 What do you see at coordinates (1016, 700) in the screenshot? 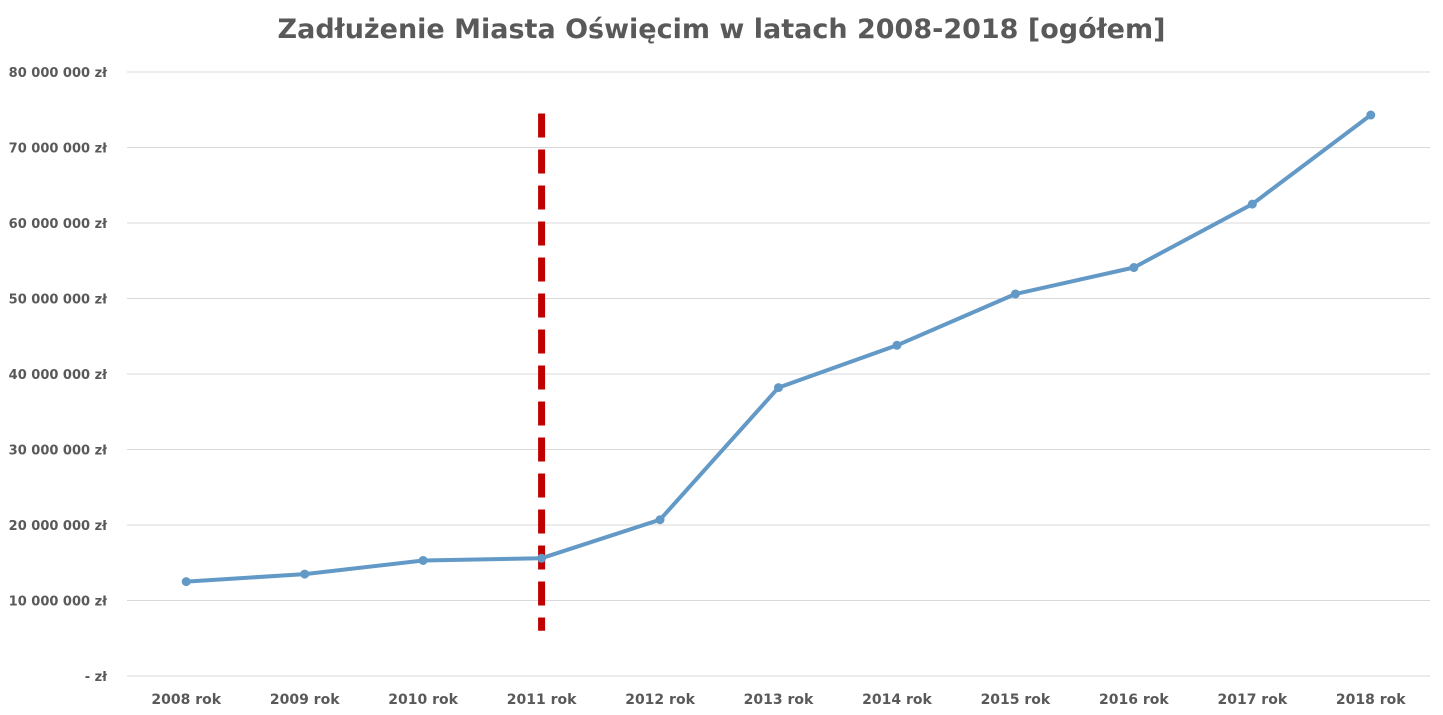
I see `x-tick-label: 2015 rok` at bounding box center [1016, 700].